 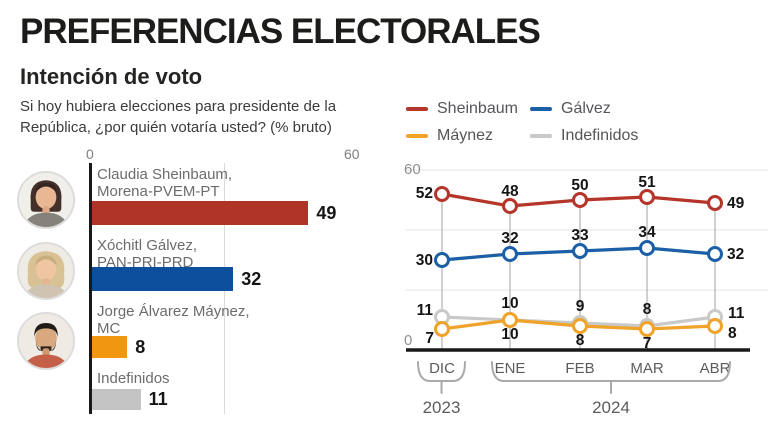 I want to click on bar-axis-tick-60: 60, so click(x=352, y=154).